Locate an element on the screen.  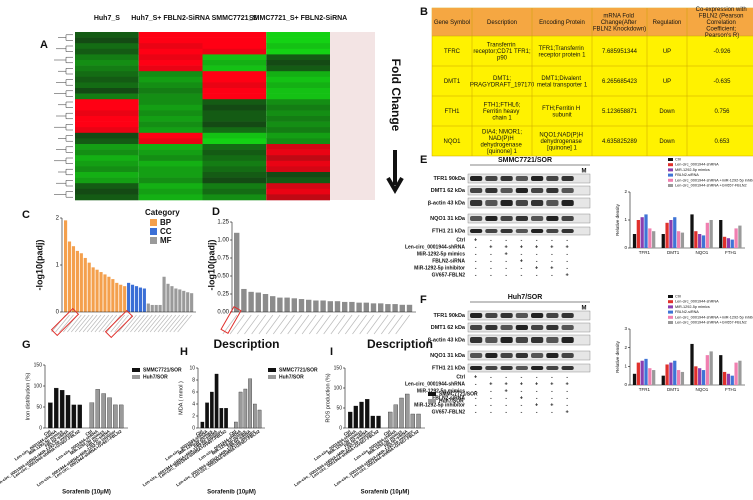
table-cell: UP is located at coordinates (667, 82).